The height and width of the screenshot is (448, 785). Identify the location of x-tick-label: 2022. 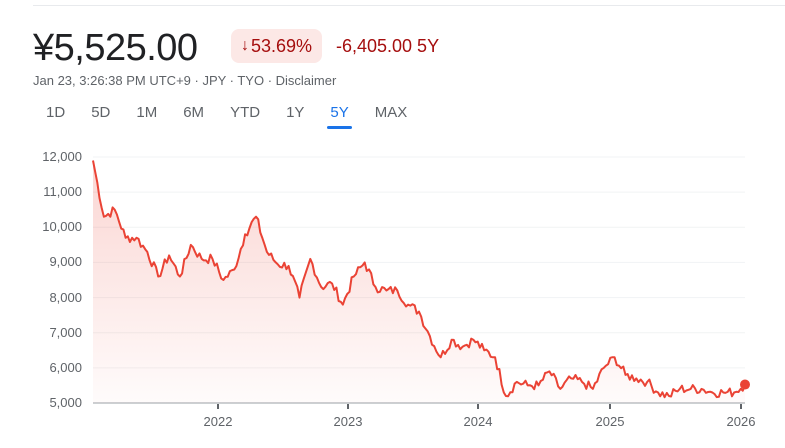
(218, 421).